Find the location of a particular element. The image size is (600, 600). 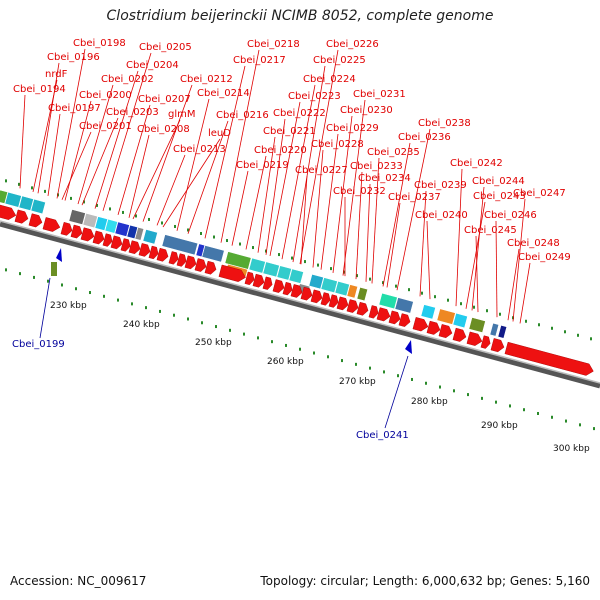

reverse-gene-markers is located at coordinates (231, 301).